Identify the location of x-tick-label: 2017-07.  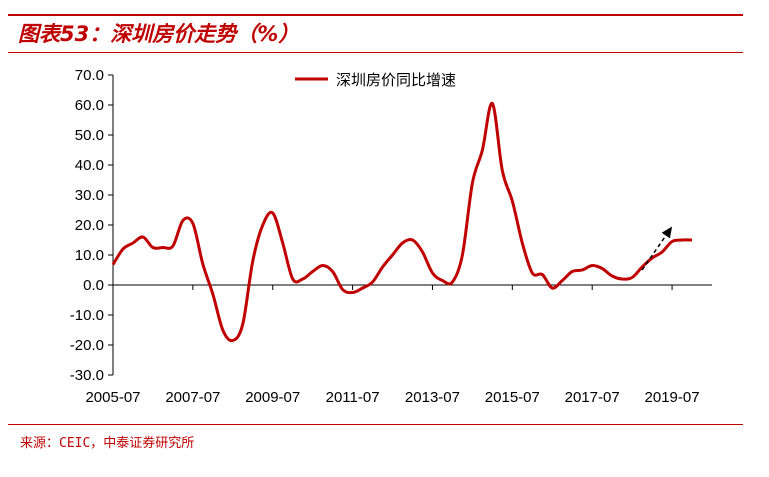
(592, 397).